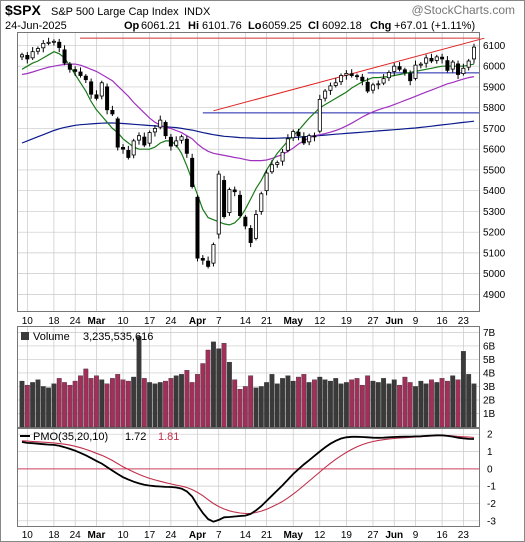 This screenshot has height=542, width=525. What do you see at coordinates (494, 170) in the screenshot?
I see `y-tick-label: 5500` at bounding box center [494, 170].